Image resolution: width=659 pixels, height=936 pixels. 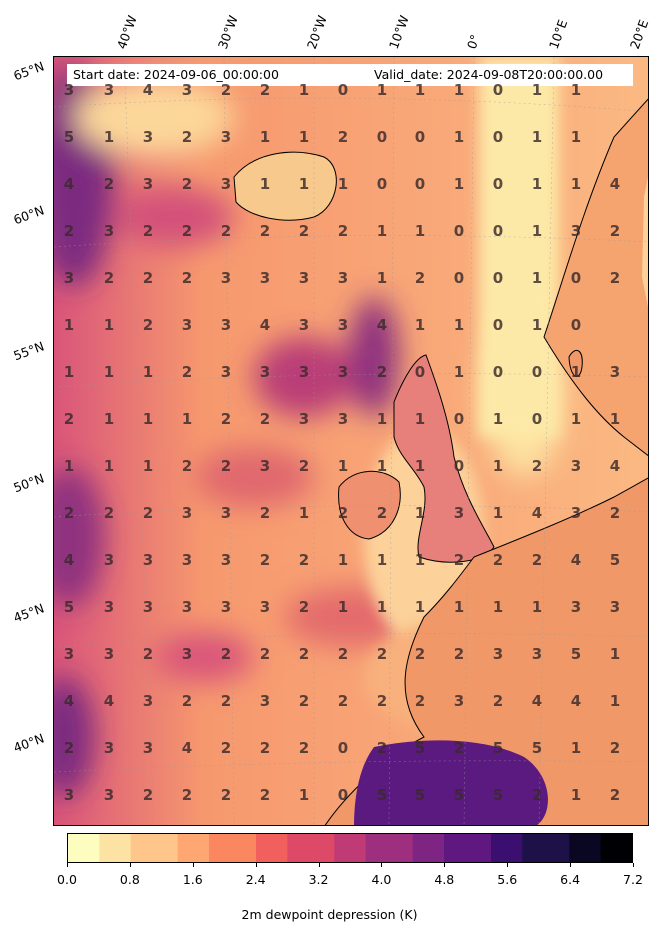 I want to click on colorbar-tick-label: 1.6, so click(x=192, y=879).